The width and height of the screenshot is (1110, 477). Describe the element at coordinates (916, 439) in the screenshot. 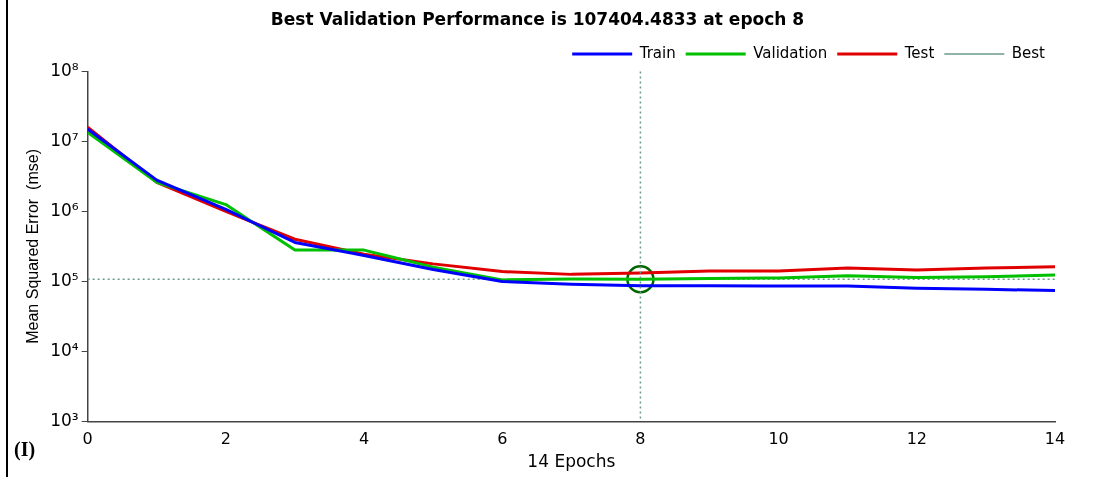

I see `x-tick-label: 12` at that location.